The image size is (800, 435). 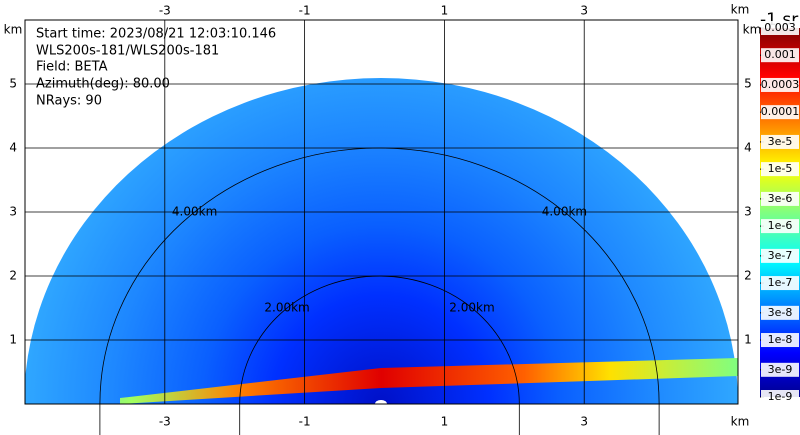 I want to click on colorbar-tick-label: 0.003, so click(x=780, y=27).